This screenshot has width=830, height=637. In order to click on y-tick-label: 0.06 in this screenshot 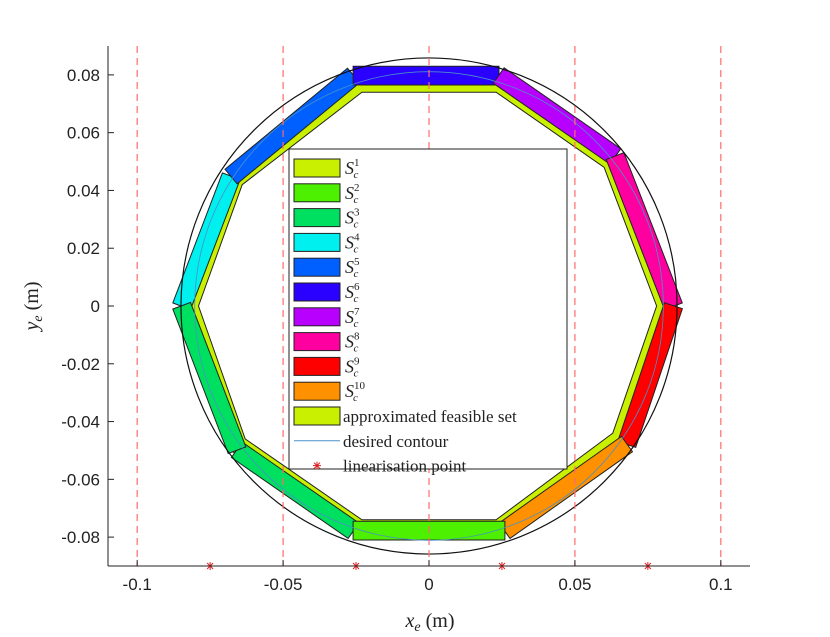, I will do `click(83, 133)`.